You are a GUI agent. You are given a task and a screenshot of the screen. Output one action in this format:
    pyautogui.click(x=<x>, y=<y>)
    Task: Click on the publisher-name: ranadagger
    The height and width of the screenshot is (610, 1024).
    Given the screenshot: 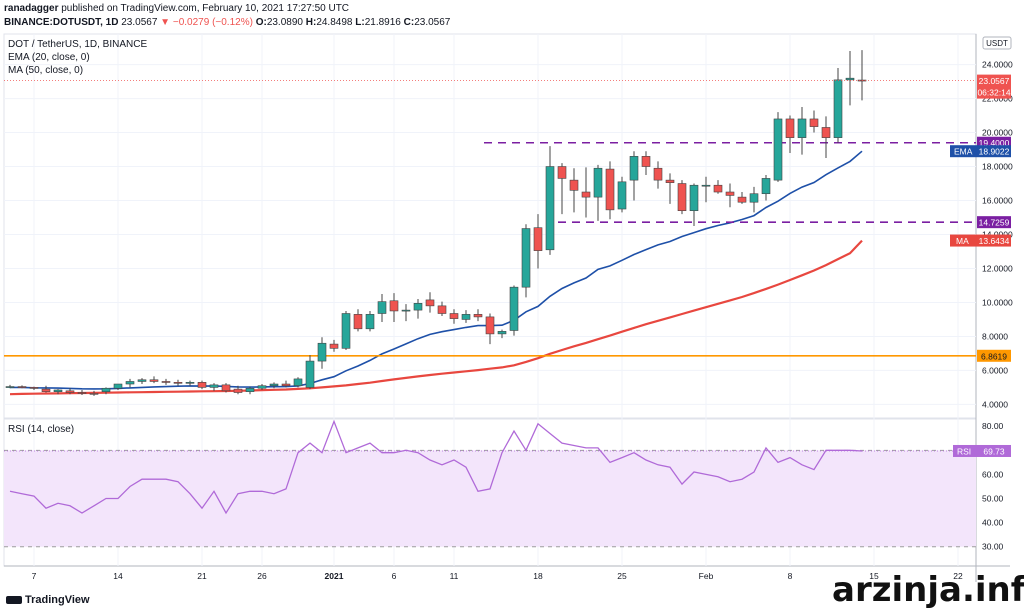 What is the action you would take?
    pyautogui.click(x=31, y=8)
    